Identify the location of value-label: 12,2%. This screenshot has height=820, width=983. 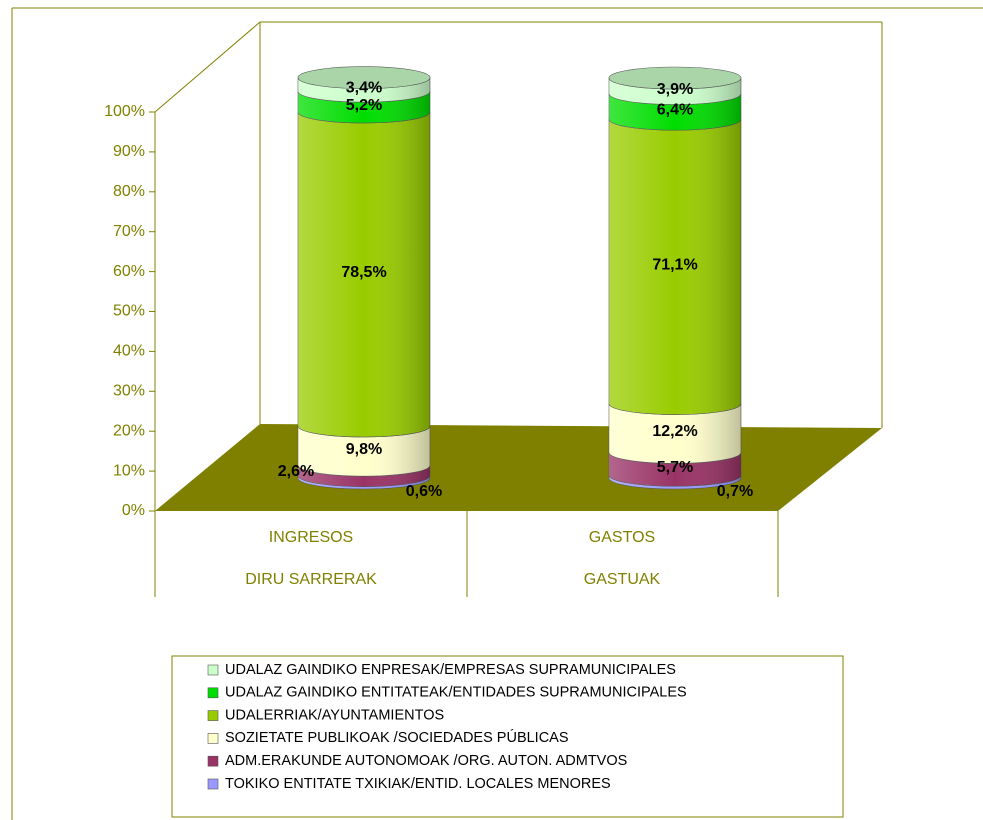
(674, 431).